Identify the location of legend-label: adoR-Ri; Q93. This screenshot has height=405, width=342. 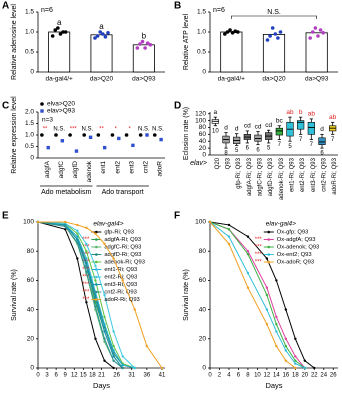
(121, 300).